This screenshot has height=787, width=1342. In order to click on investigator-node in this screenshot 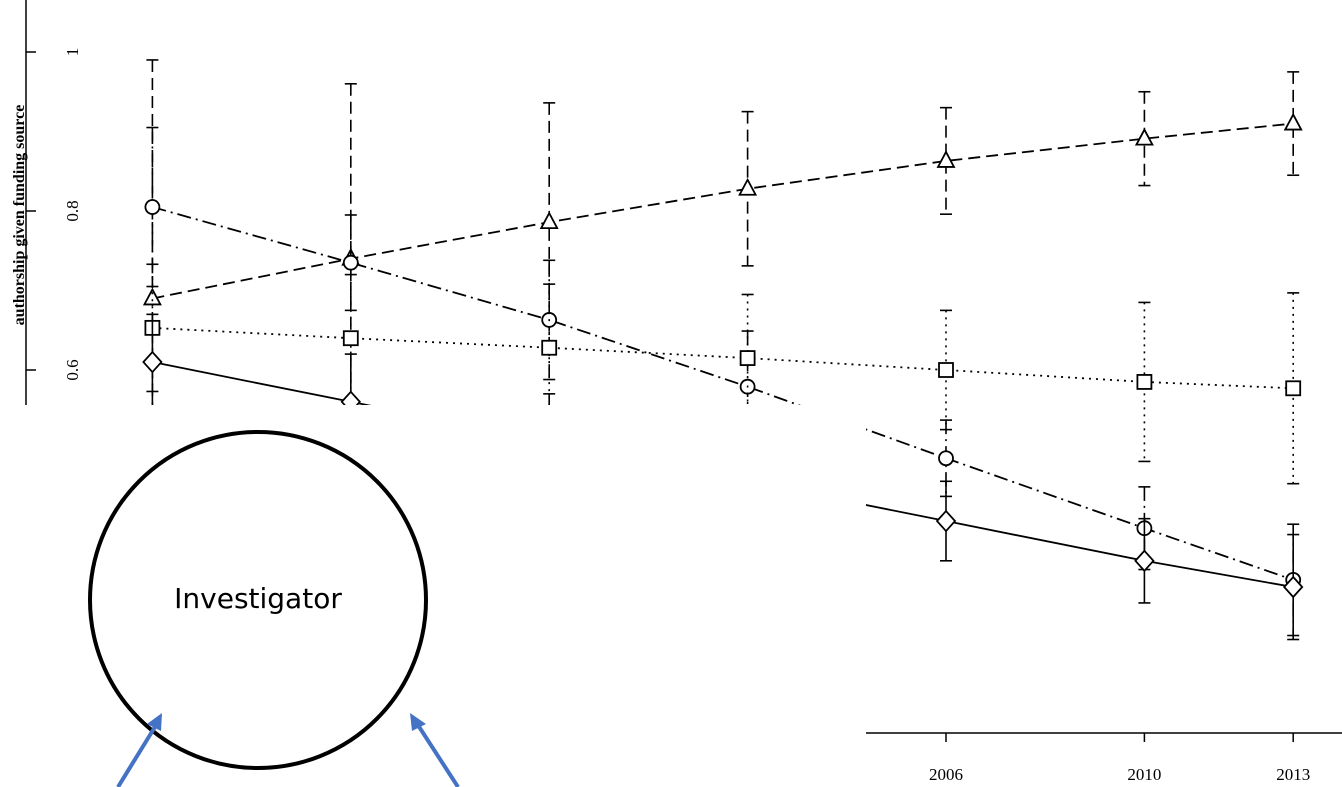, I will do `click(258, 600)`.